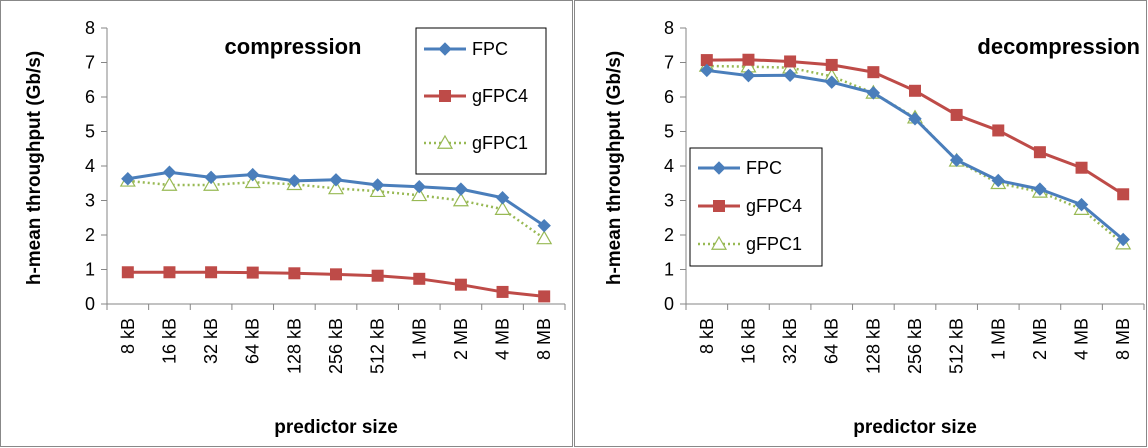  I want to click on legend-marker-fpc, so click(719, 168).